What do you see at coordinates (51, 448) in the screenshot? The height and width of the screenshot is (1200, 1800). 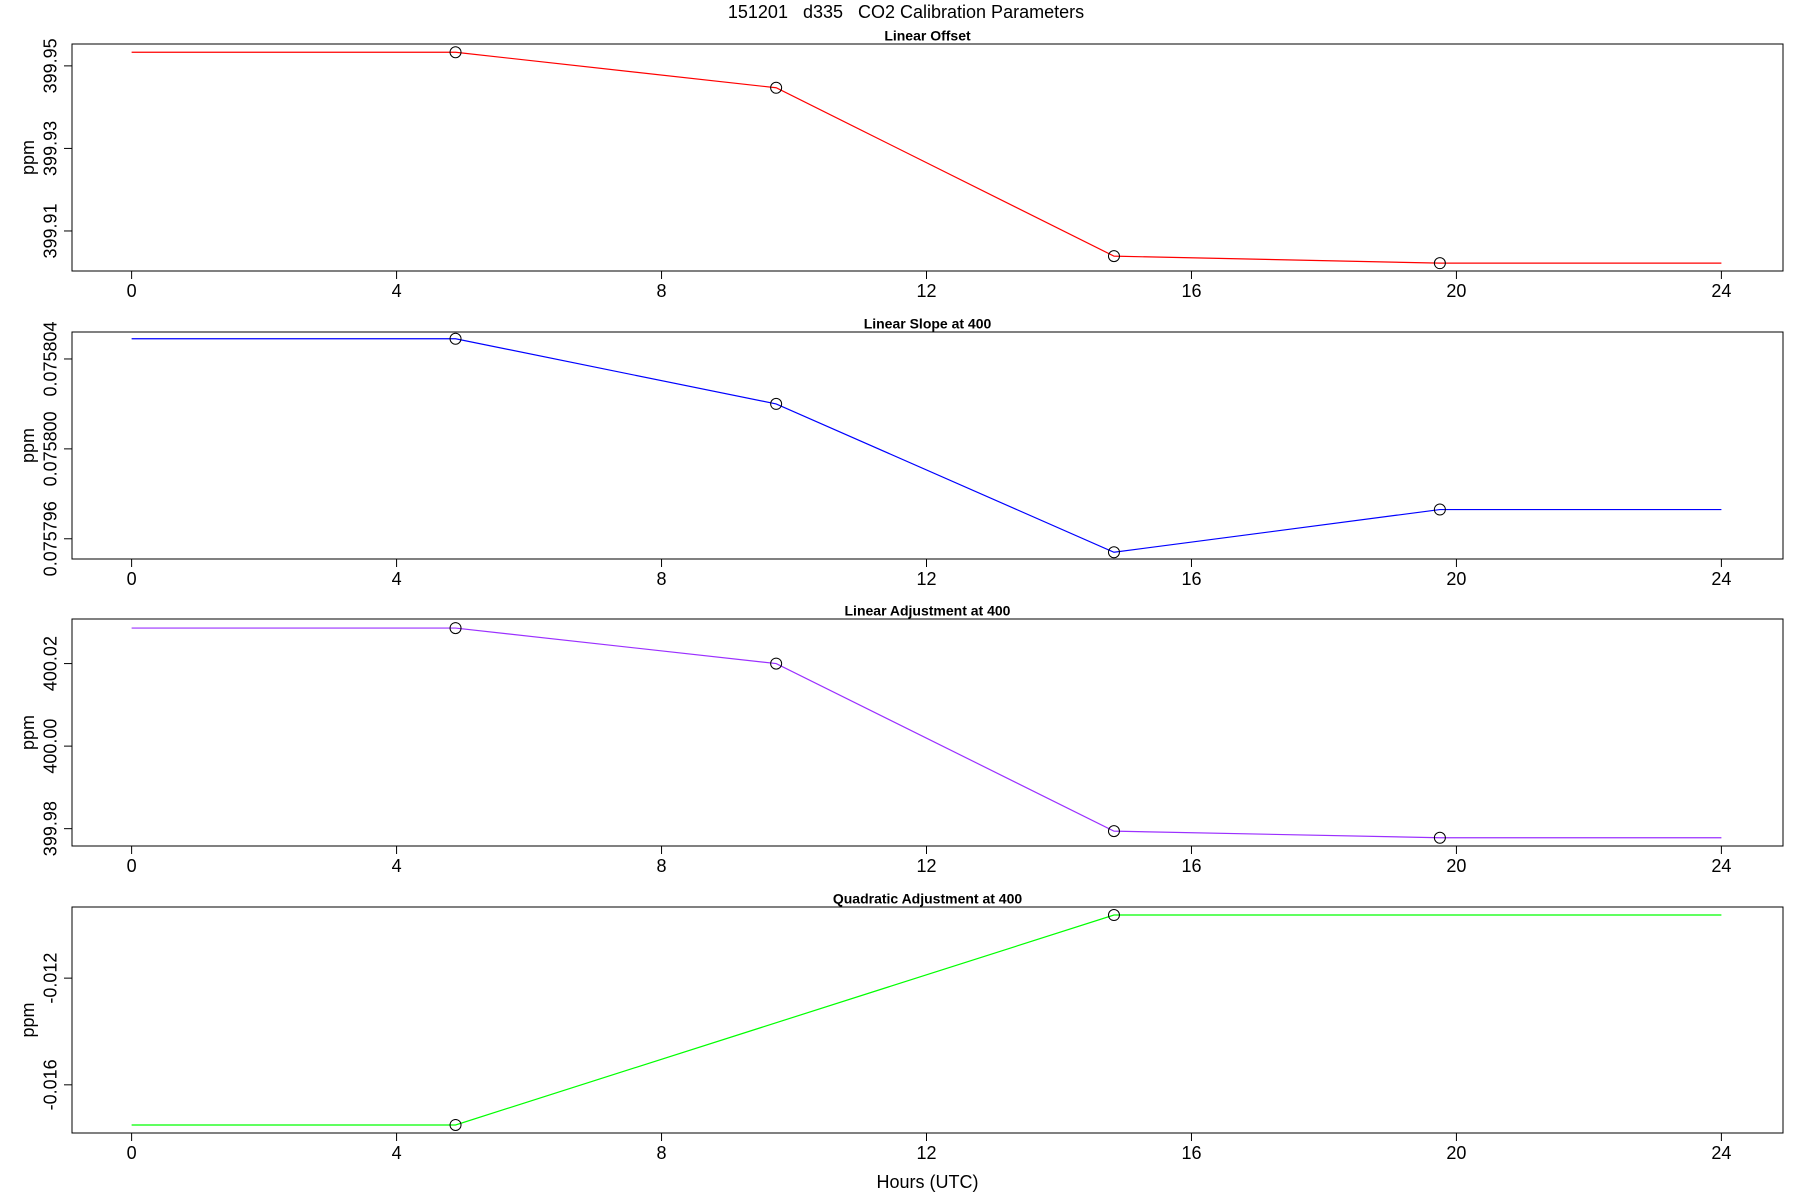 I see `y-tick-label: 0.075800` at bounding box center [51, 448].